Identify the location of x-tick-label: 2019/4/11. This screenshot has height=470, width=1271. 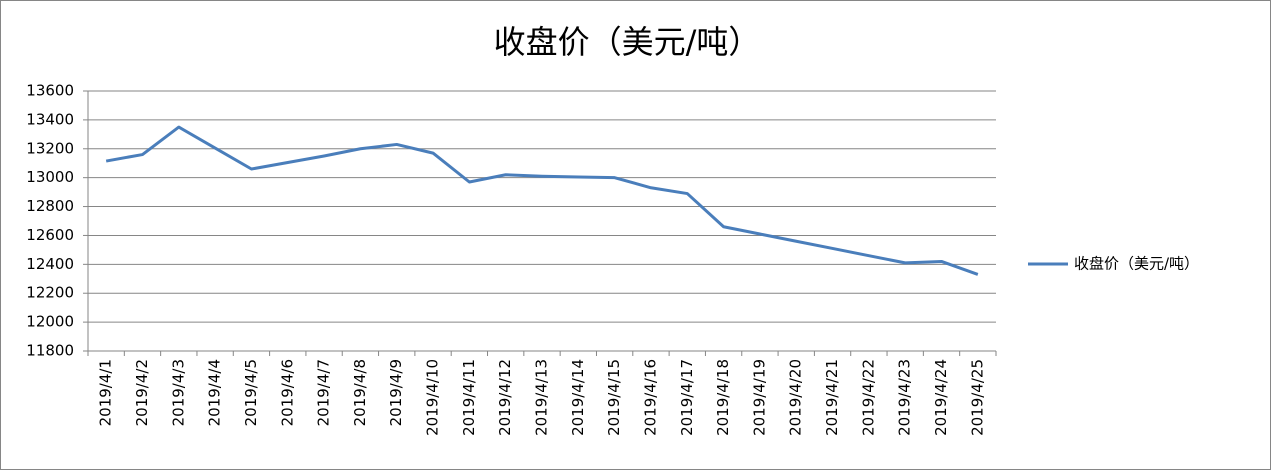
(469, 397).